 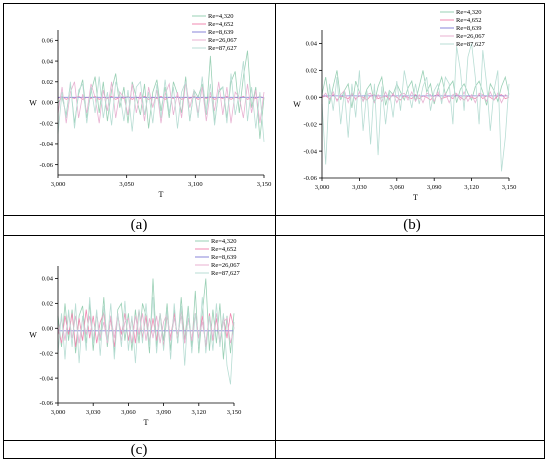 I want to click on chart-b-y-axis-label: W, so click(x=297, y=104).